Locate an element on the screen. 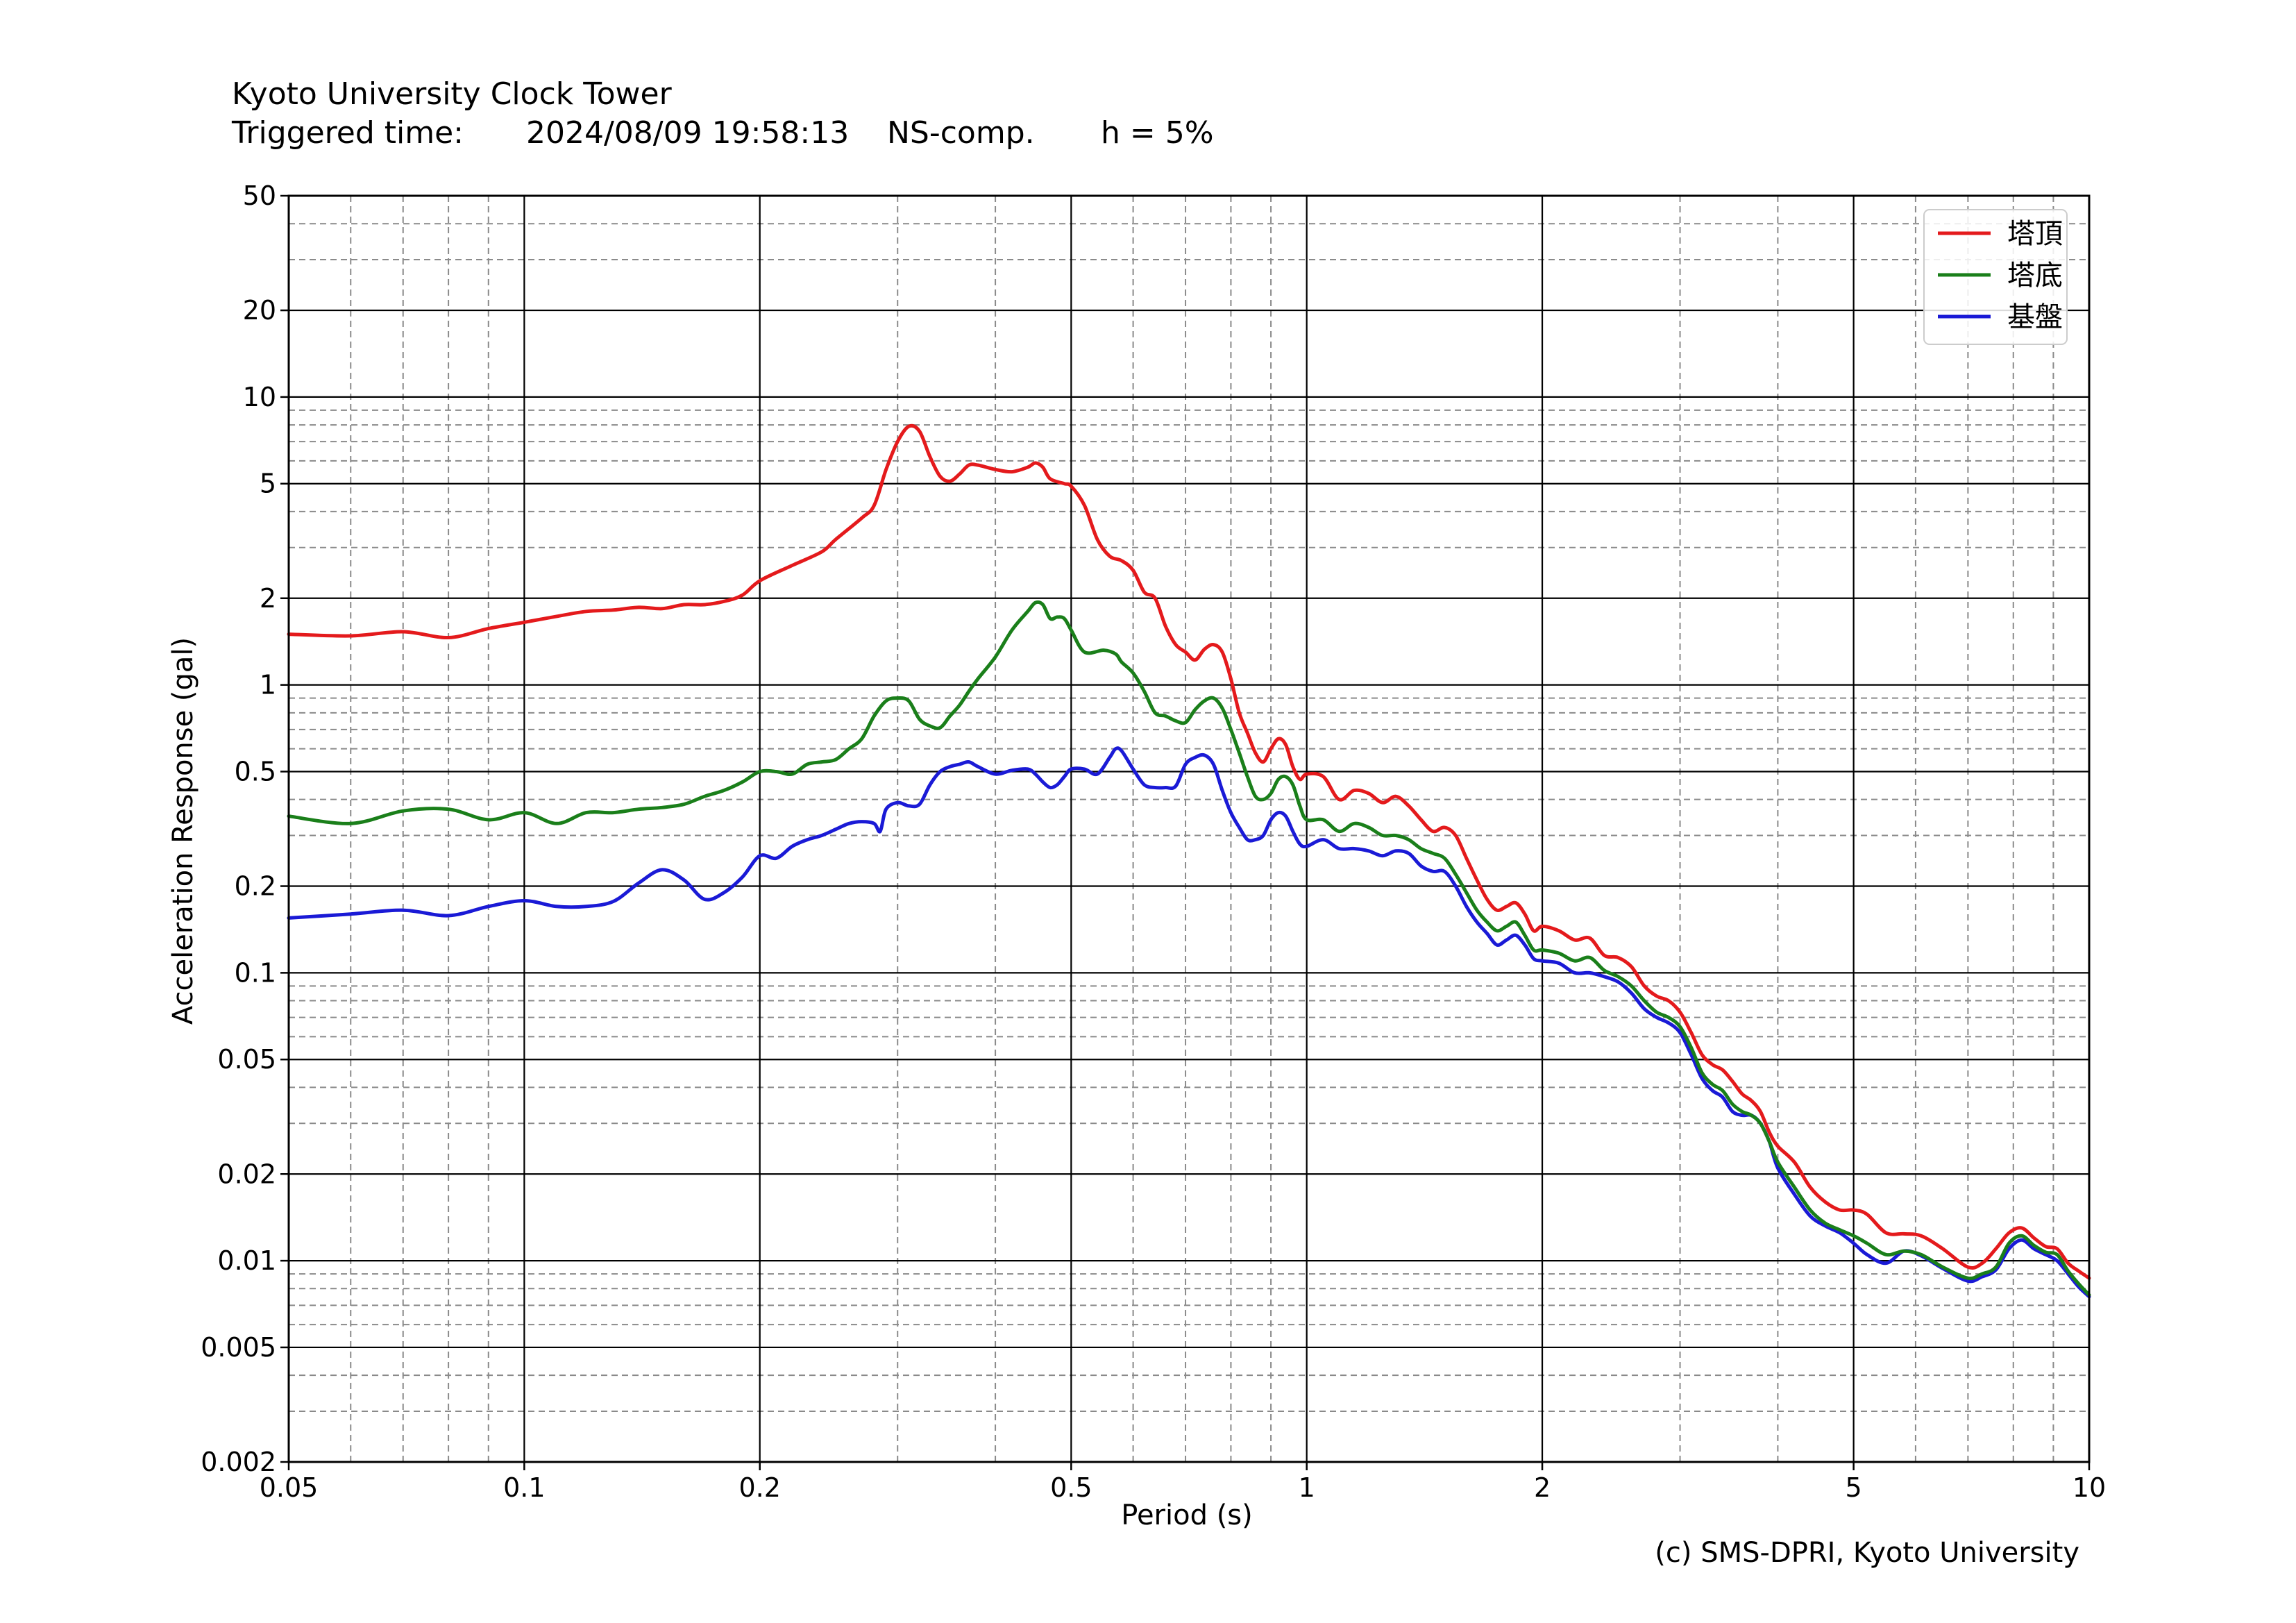  trigger-time: 2024/08/09 19:58:13 is located at coordinates (688, 133).